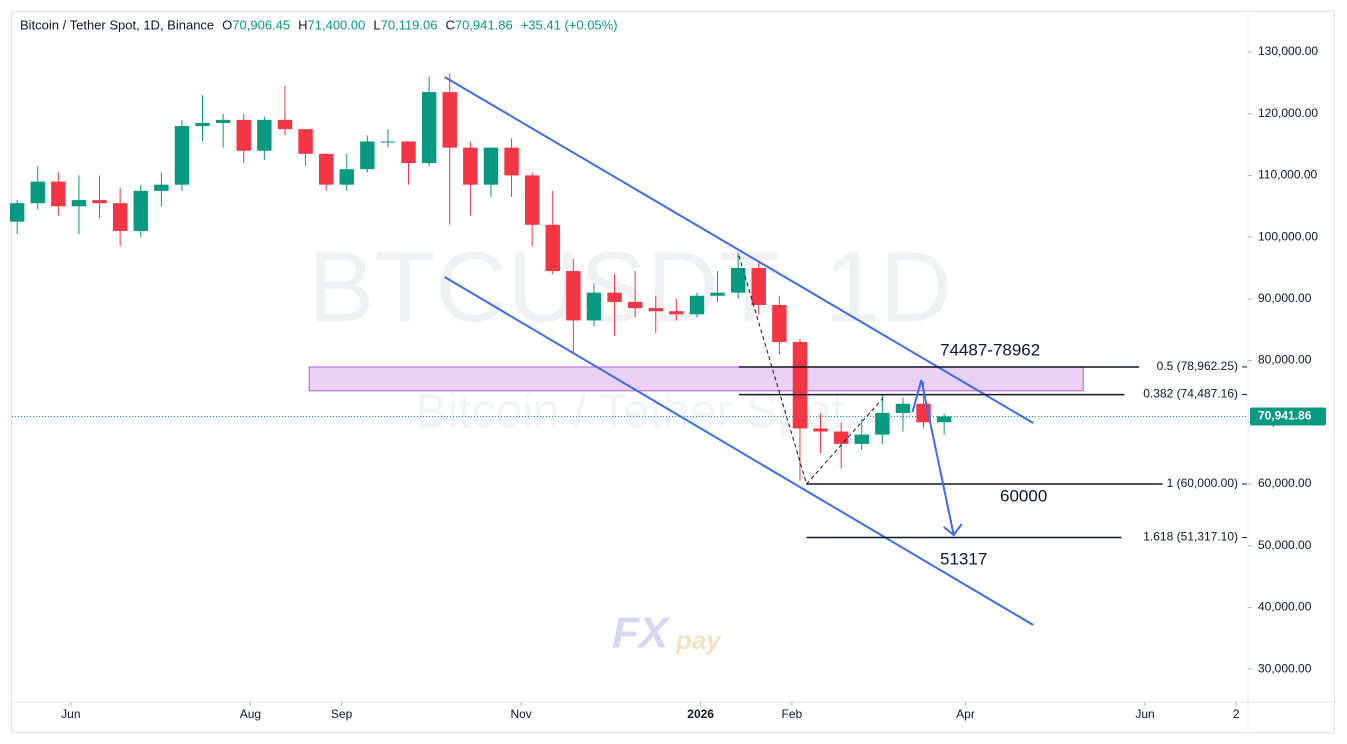 This screenshot has height=744, width=1347. I want to click on dashed-path, so click(811, 370).